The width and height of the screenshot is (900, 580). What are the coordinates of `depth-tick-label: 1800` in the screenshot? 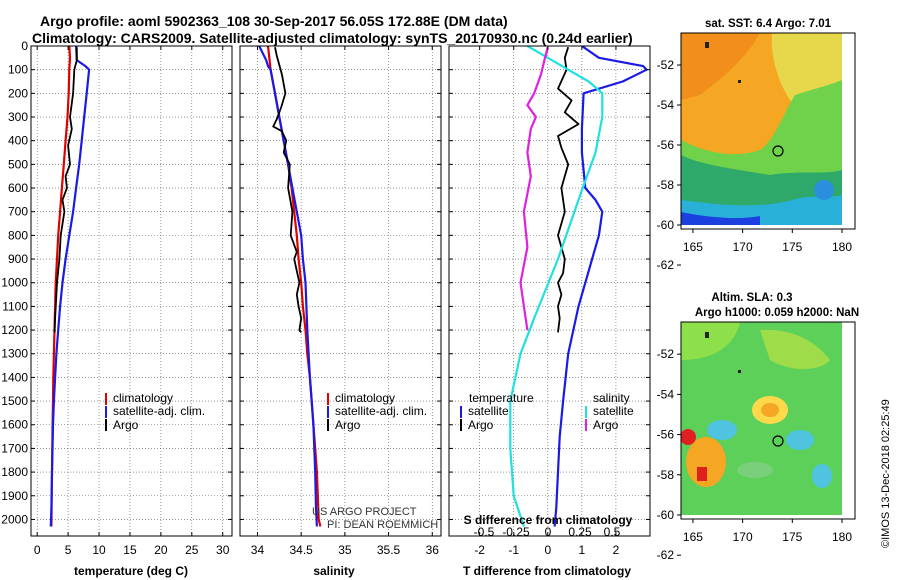 It's located at (14, 472).